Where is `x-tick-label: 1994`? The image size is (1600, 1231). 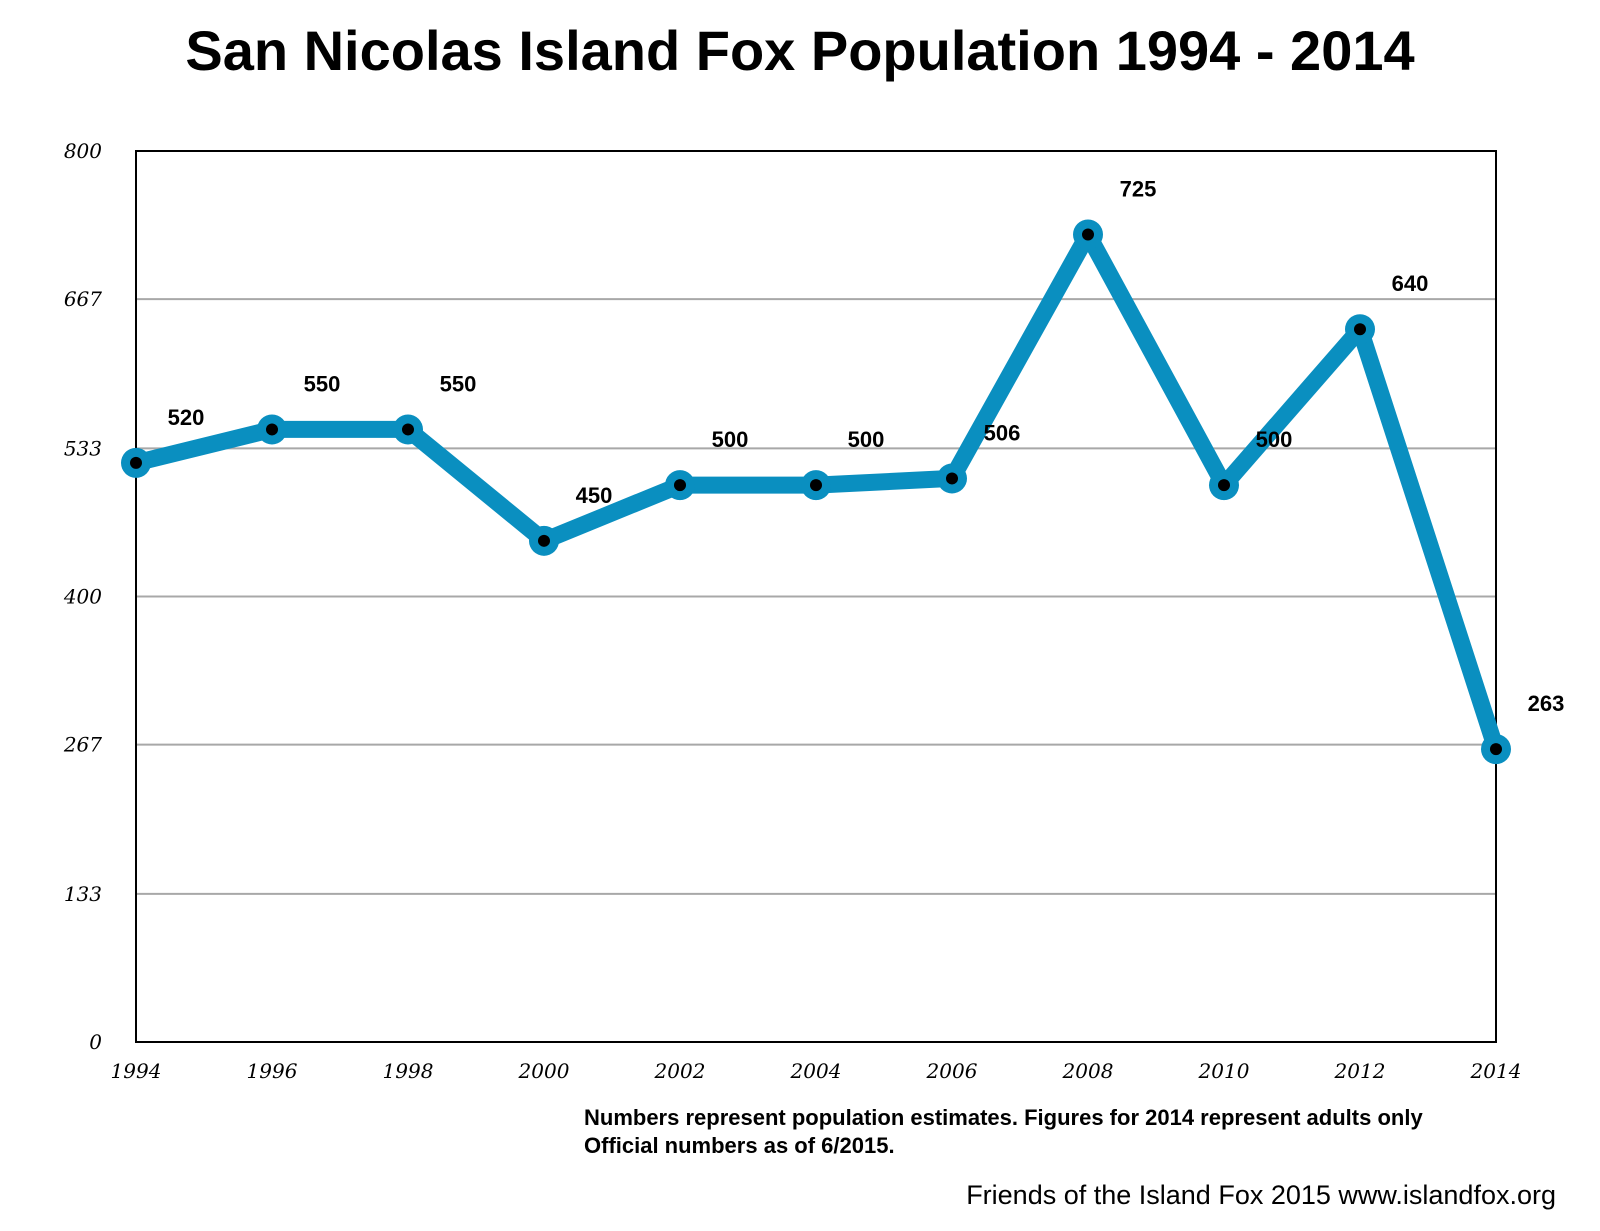
x-tick-label: 1994 is located at coordinates (136, 1071).